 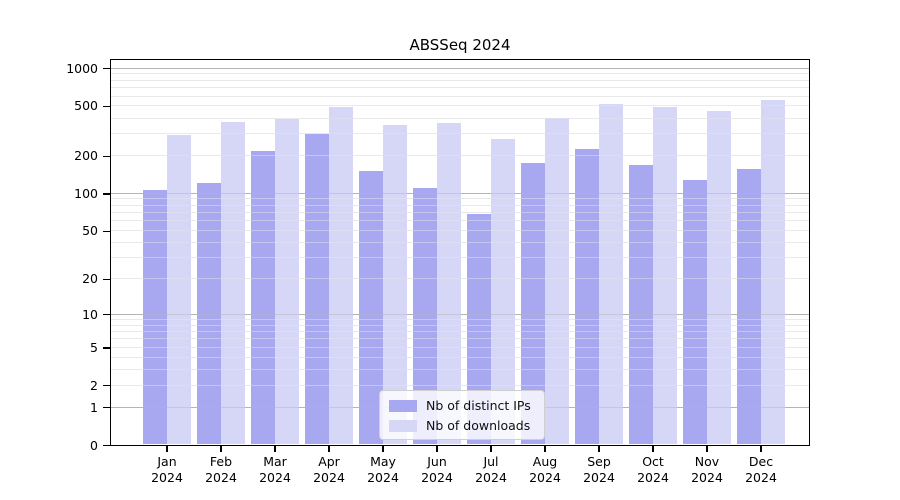 I want to click on legend-label-distinct-ips: Nb of distinct IPs, so click(x=478, y=405).